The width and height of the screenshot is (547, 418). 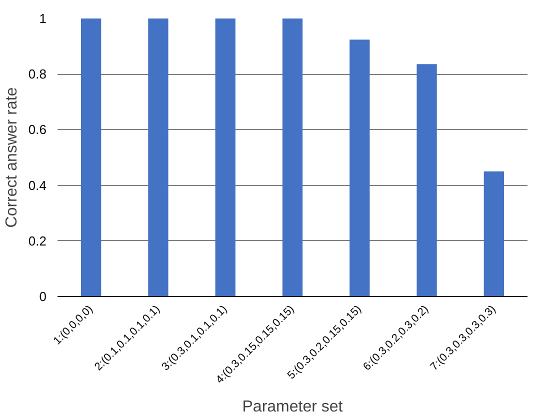 I want to click on y-tick-label: 0.6, so click(x=37, y=130).